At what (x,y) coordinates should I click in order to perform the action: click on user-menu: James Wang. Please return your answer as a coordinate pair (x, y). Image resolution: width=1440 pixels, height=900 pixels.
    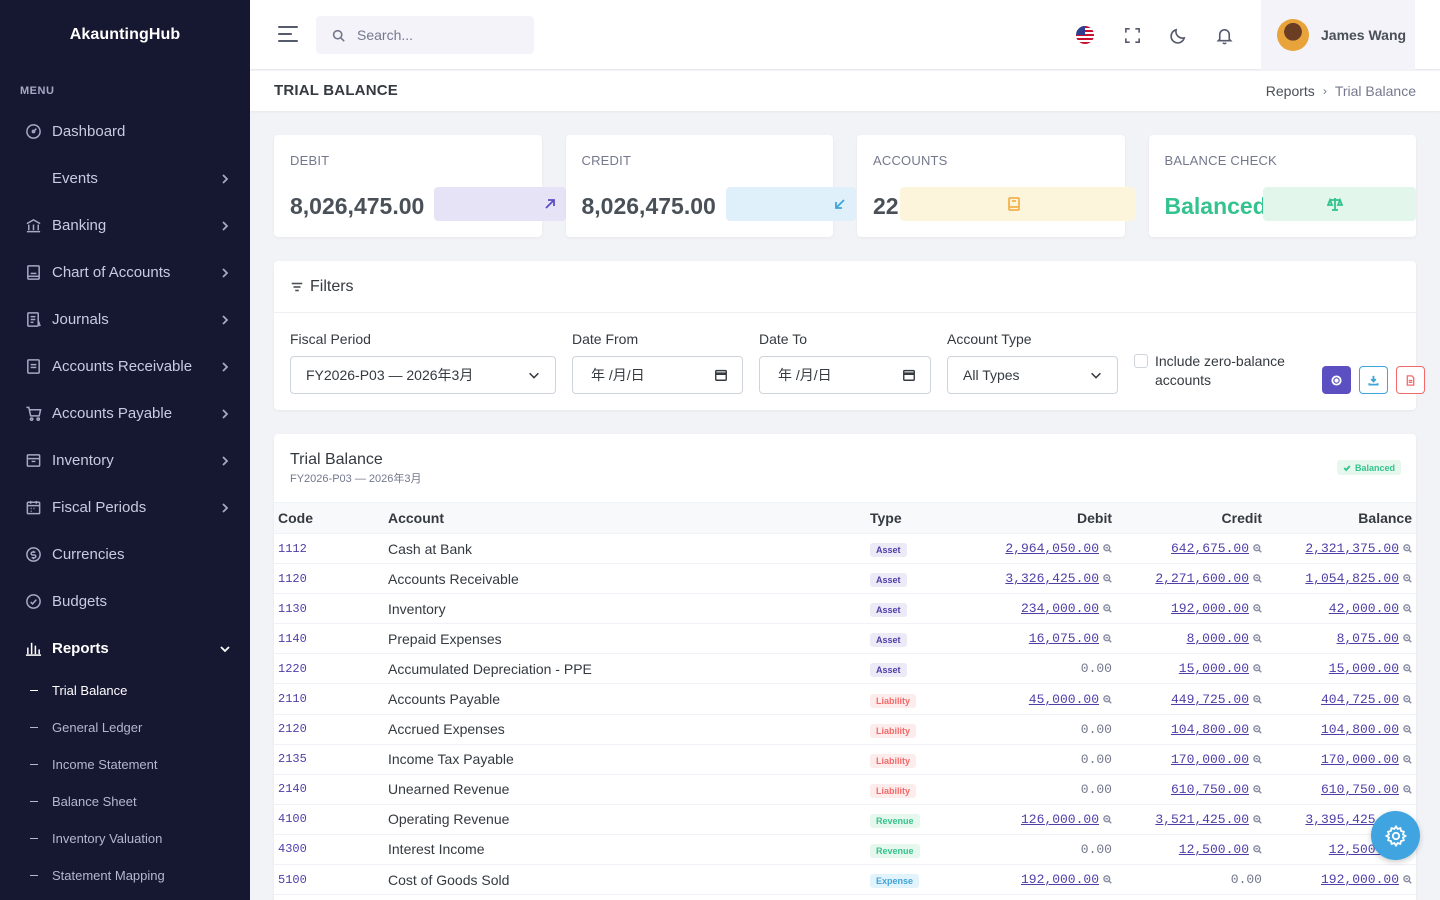
    Looking at the image, I should click on (1338, 35).